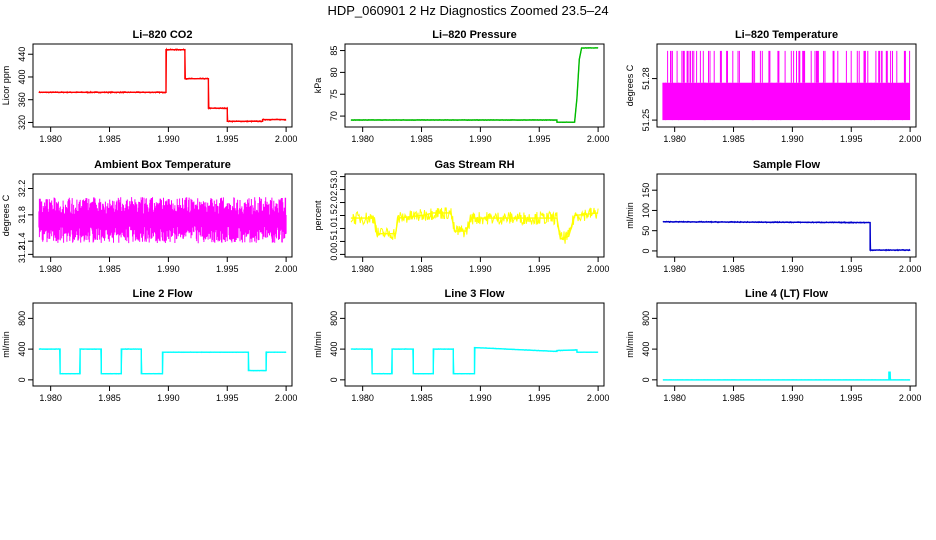 The image size is (936, 540). Describe the element at coordinates (334, 72) in the screenshot. I see `y-tick-label: 80` at that location.